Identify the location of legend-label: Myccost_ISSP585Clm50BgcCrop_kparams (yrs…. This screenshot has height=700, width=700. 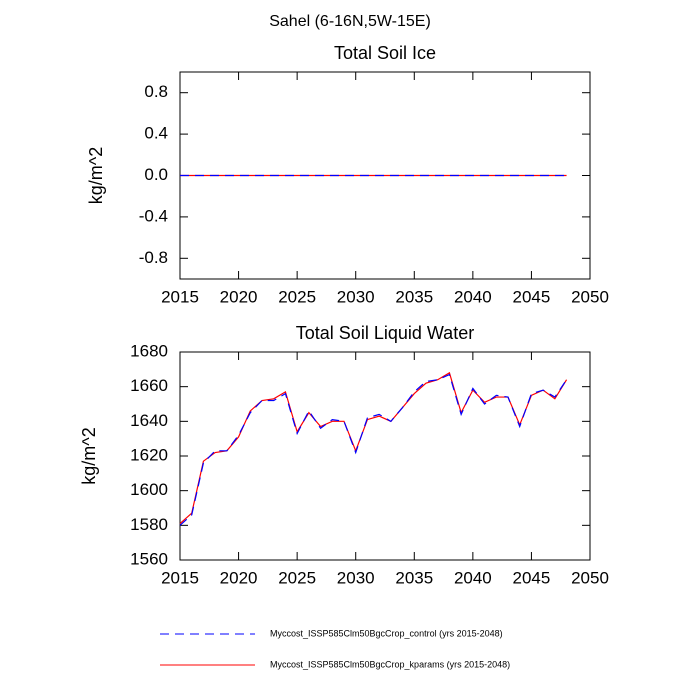
(390, 664).